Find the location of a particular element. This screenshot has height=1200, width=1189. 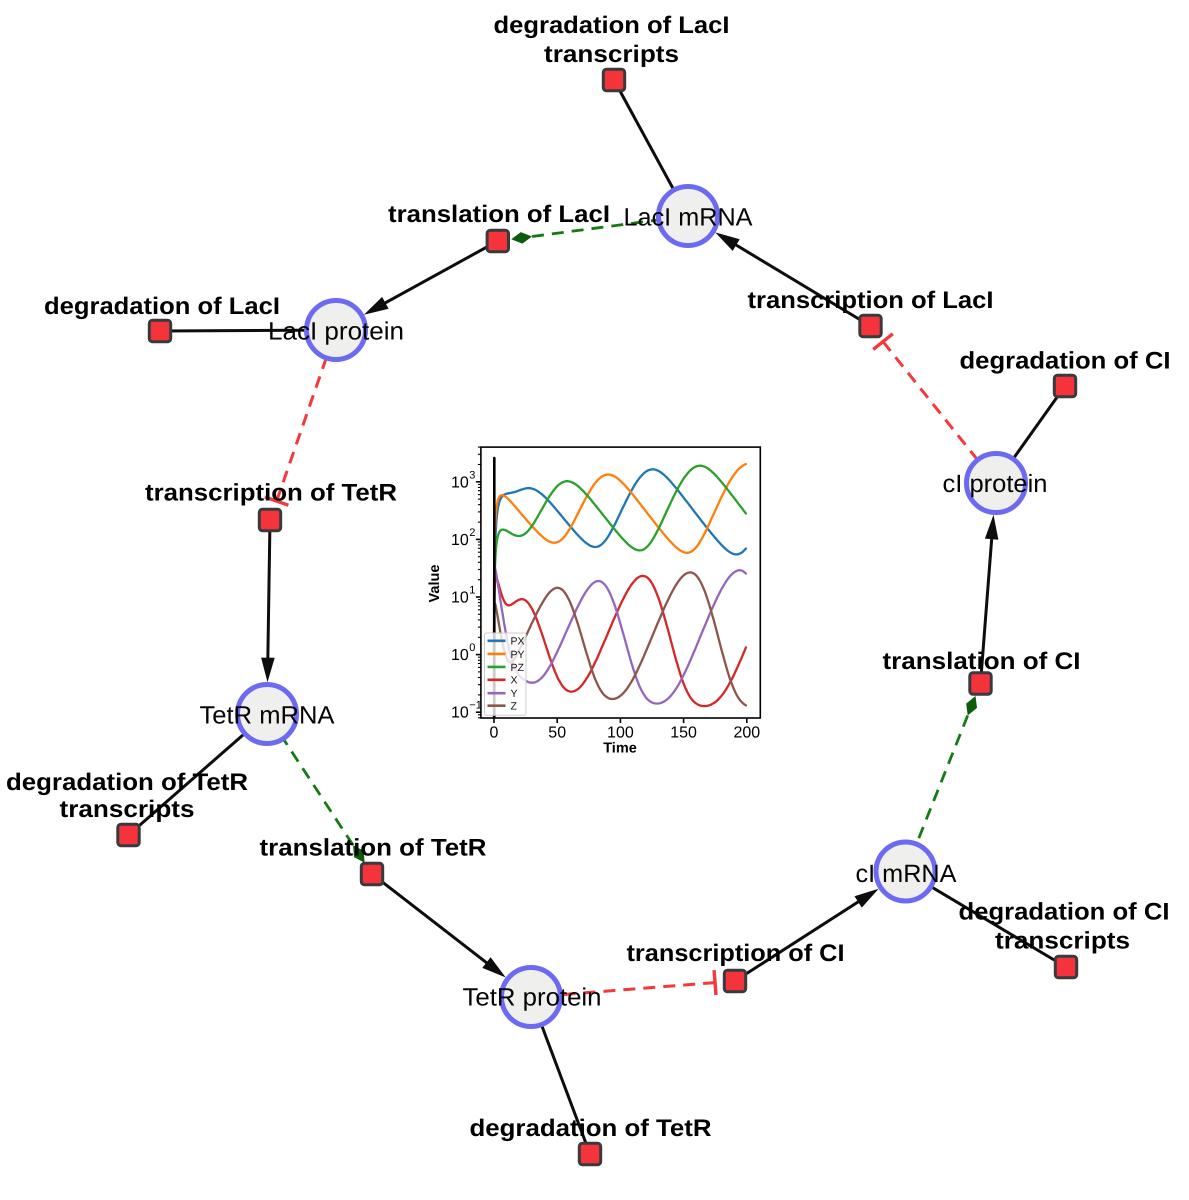

svg-text: −1 is located at coordinates (475, 706).